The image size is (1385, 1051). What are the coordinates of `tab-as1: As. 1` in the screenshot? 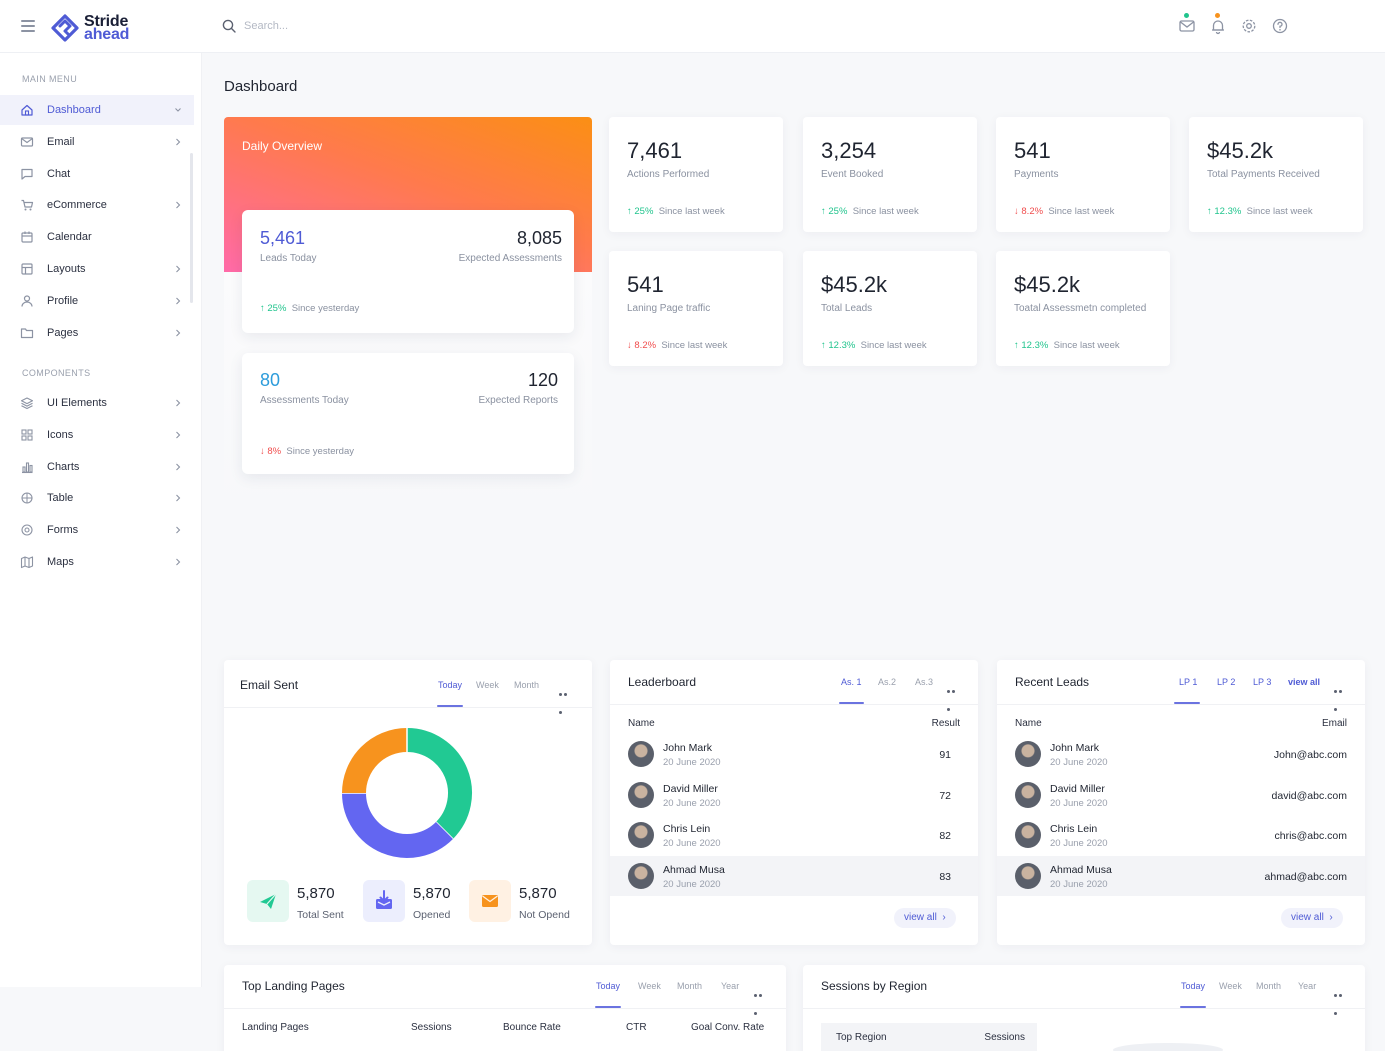 It's located at (851, 682).